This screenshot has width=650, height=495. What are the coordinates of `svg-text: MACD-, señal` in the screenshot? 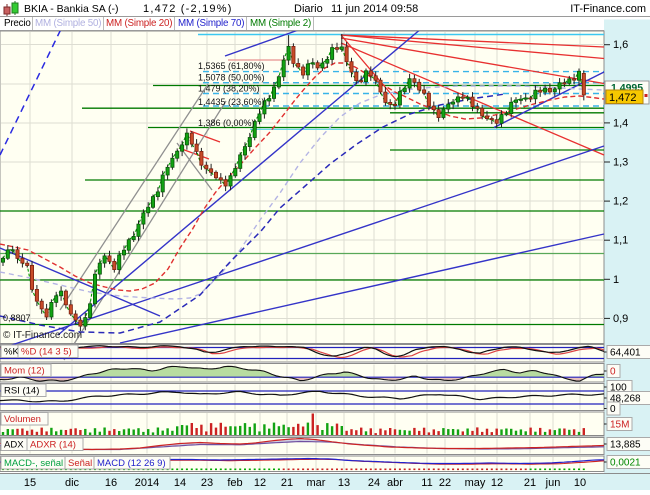 It's located at (33, 463).